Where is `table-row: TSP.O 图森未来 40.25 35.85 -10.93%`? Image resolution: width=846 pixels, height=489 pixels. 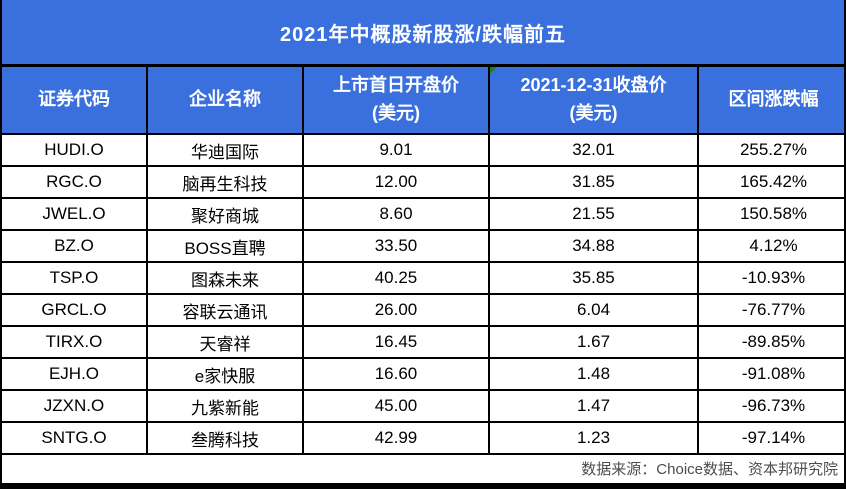
table-row: TSP.O 图森未来 40.25 35.85 -10.93% is located at coordinates (423, 278).